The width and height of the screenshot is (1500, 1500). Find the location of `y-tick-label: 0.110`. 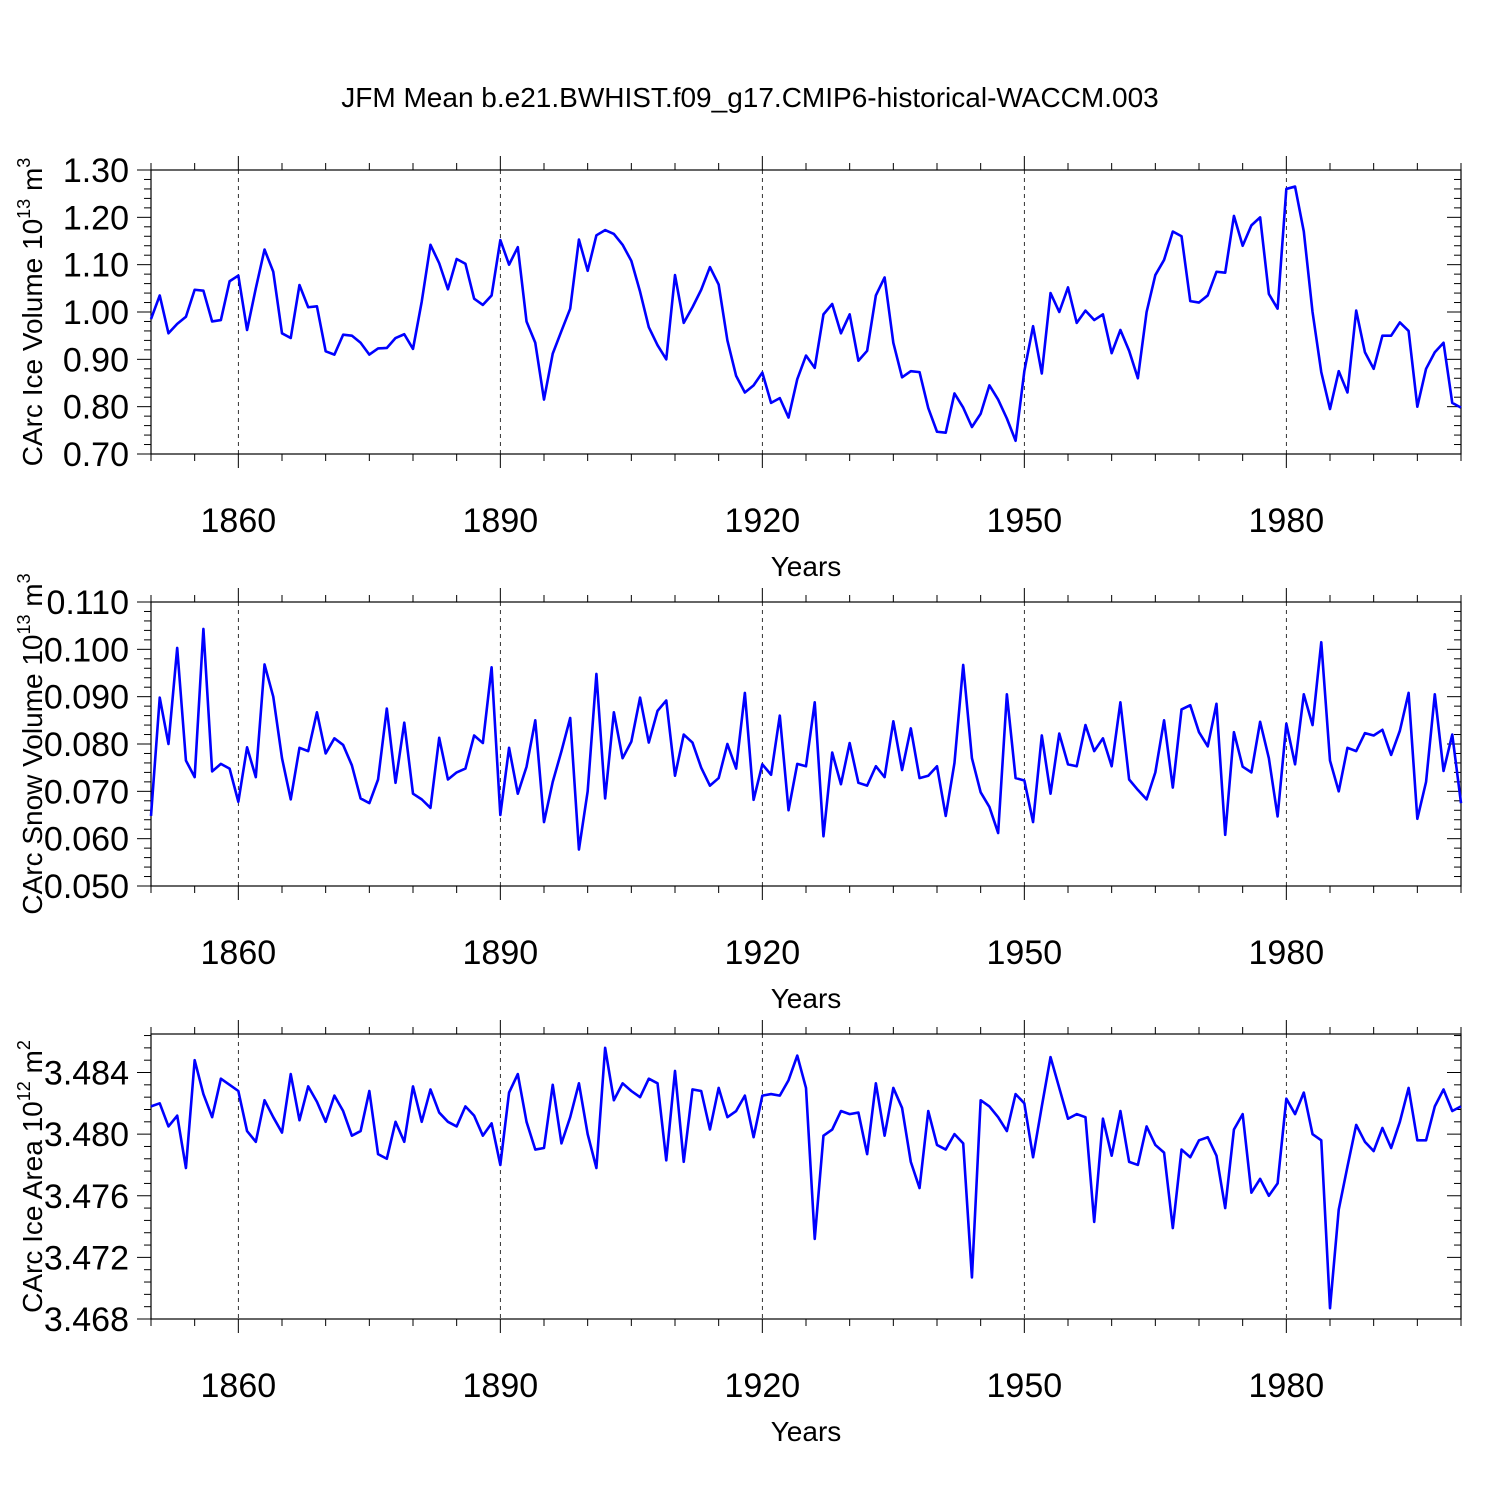

y-tick-label: 0.110 is located at coordinates (87, 603).